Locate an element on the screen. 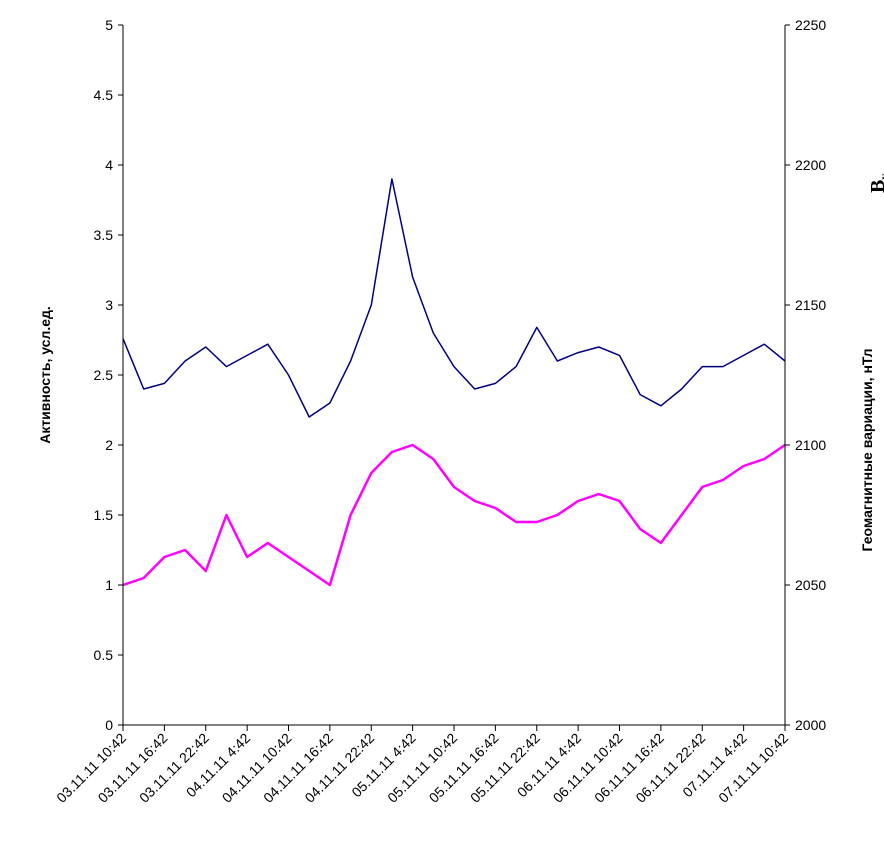 This screenshot has width=884, height=852. y-tick-label-right: 2150 is located at coordinates (810, 305).